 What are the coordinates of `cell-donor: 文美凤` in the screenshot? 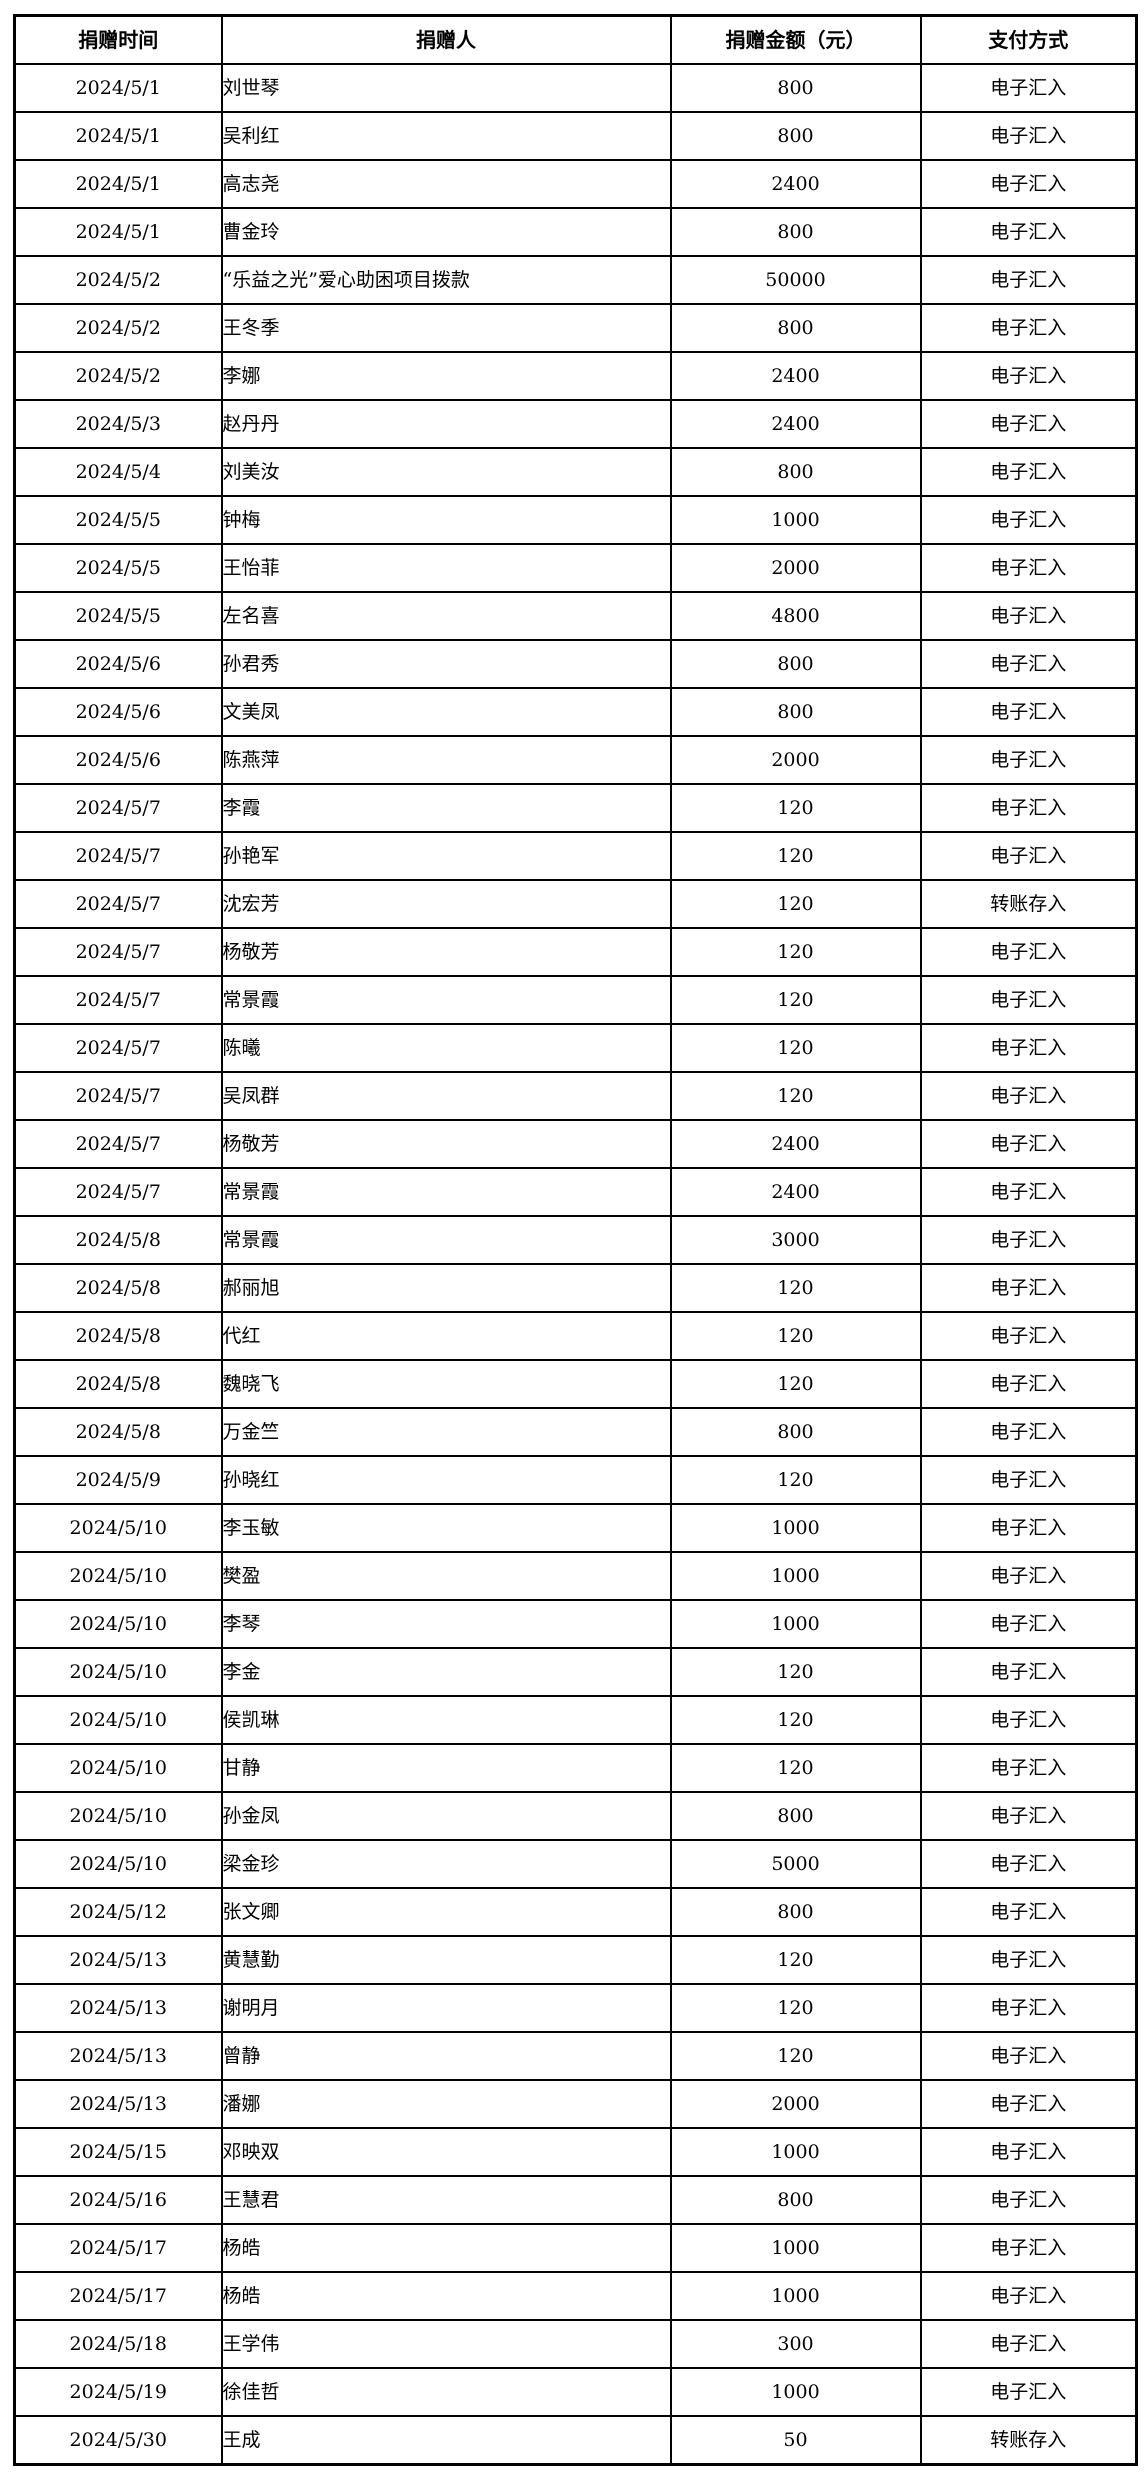 It's located at (446, 712).